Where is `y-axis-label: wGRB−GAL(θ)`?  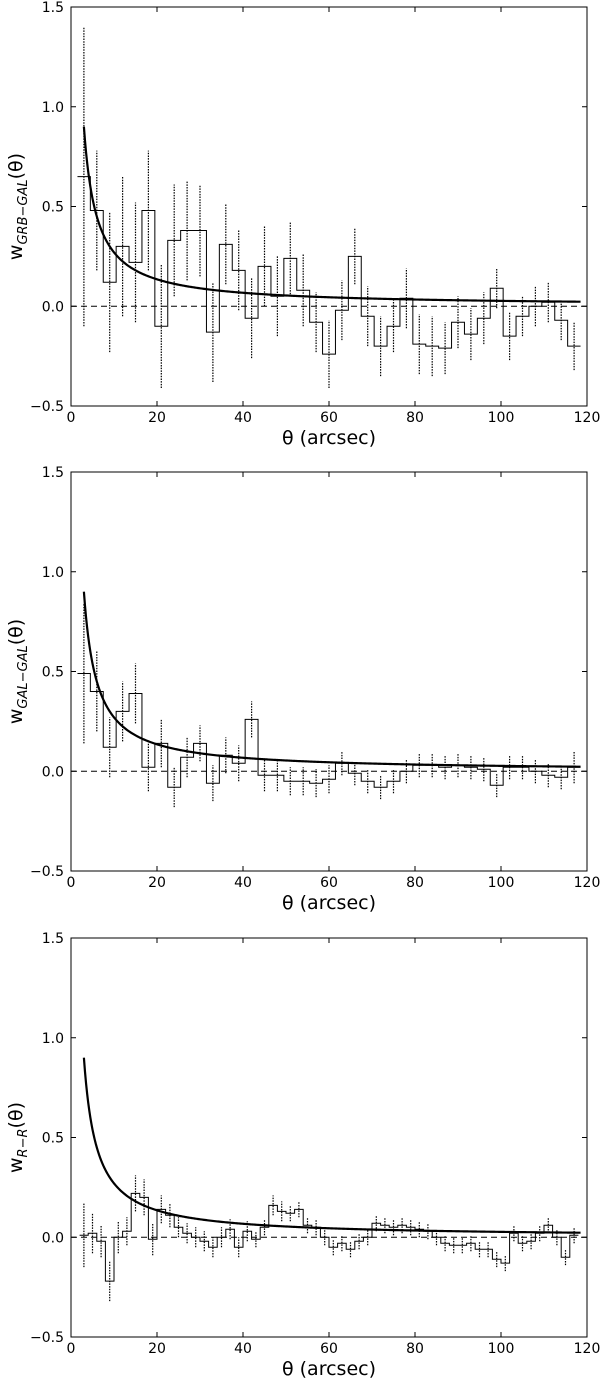
y-axis-label: wGRB−GAL(θ) is located at coordinates (18, 206).